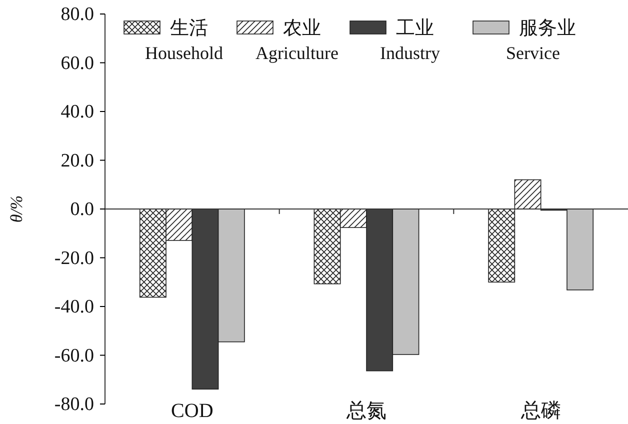 Image resolution: width=628 pixels, height=424 pixels. What do you see at coordinates (74, 355) in the screenshot?
I see `y-tick-label: -60.0` at bounding box center [74, 355].